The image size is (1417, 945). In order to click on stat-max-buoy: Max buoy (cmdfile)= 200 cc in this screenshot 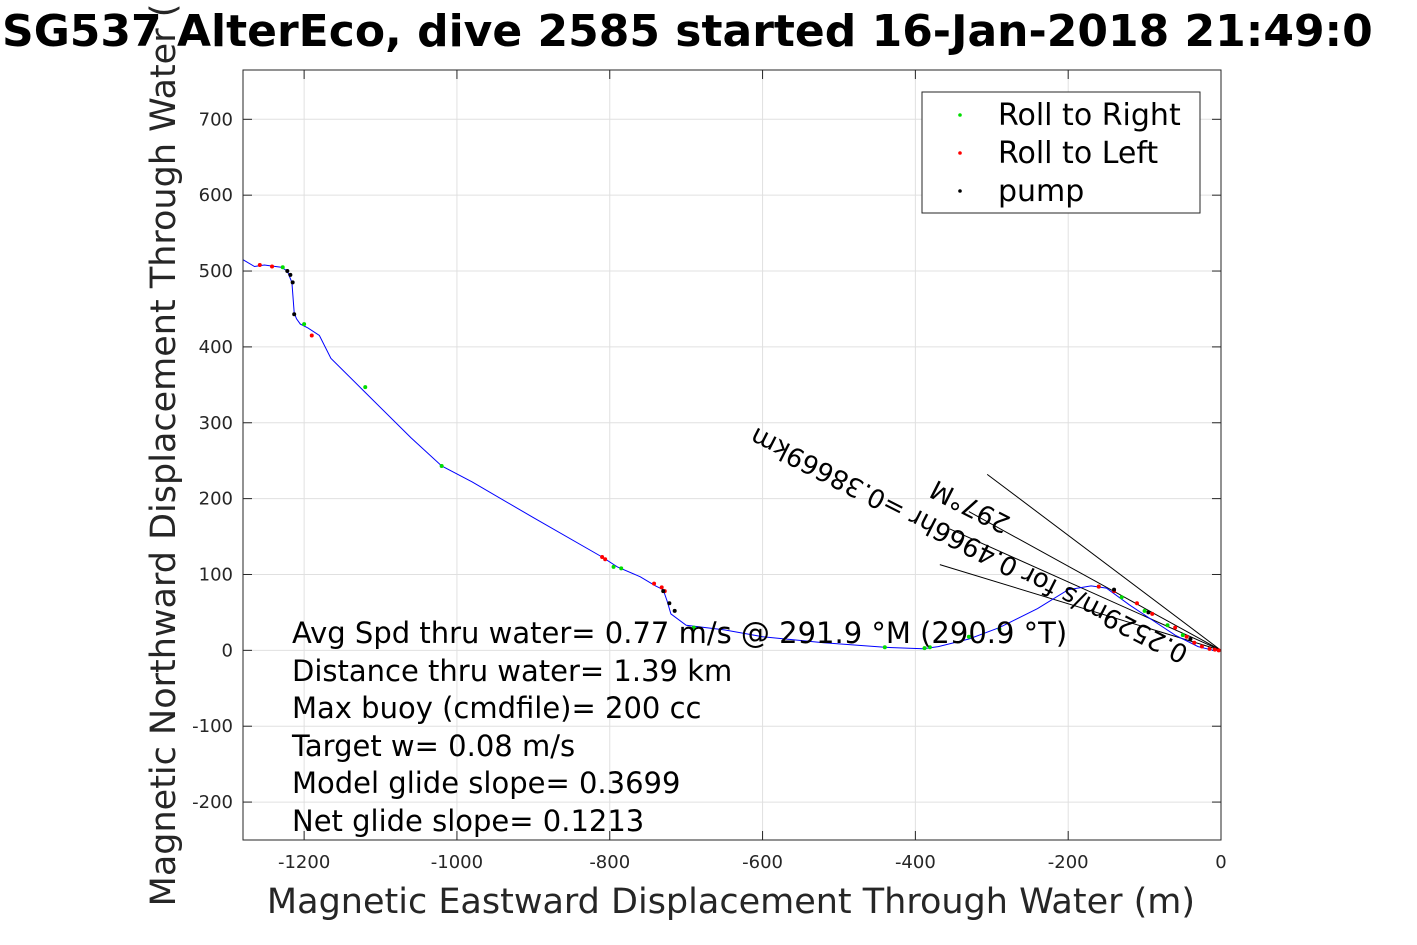, I will do `click(496, 708)`.